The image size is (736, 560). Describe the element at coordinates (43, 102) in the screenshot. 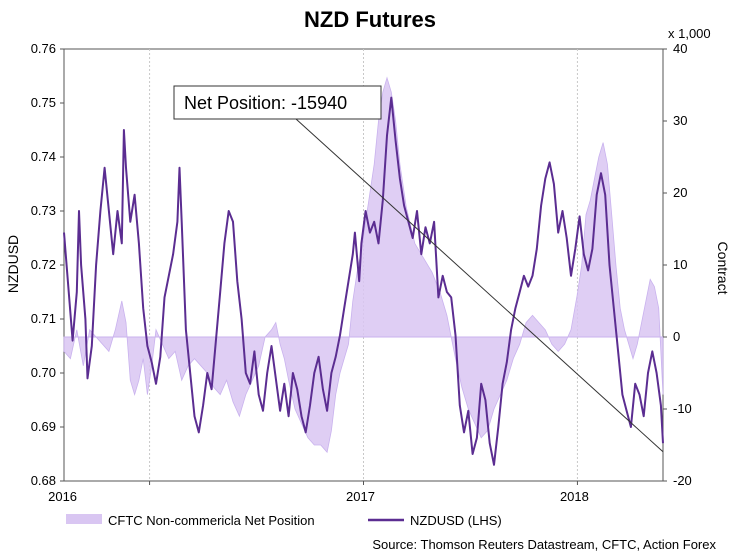

I see `left-tick-label: 0.75` at that location.